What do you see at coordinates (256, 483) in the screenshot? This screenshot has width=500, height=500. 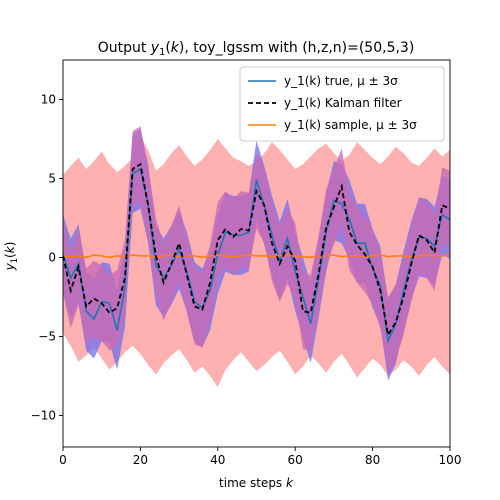 I see `x-axis-label: time steps k` at bounding box center [256, 483].